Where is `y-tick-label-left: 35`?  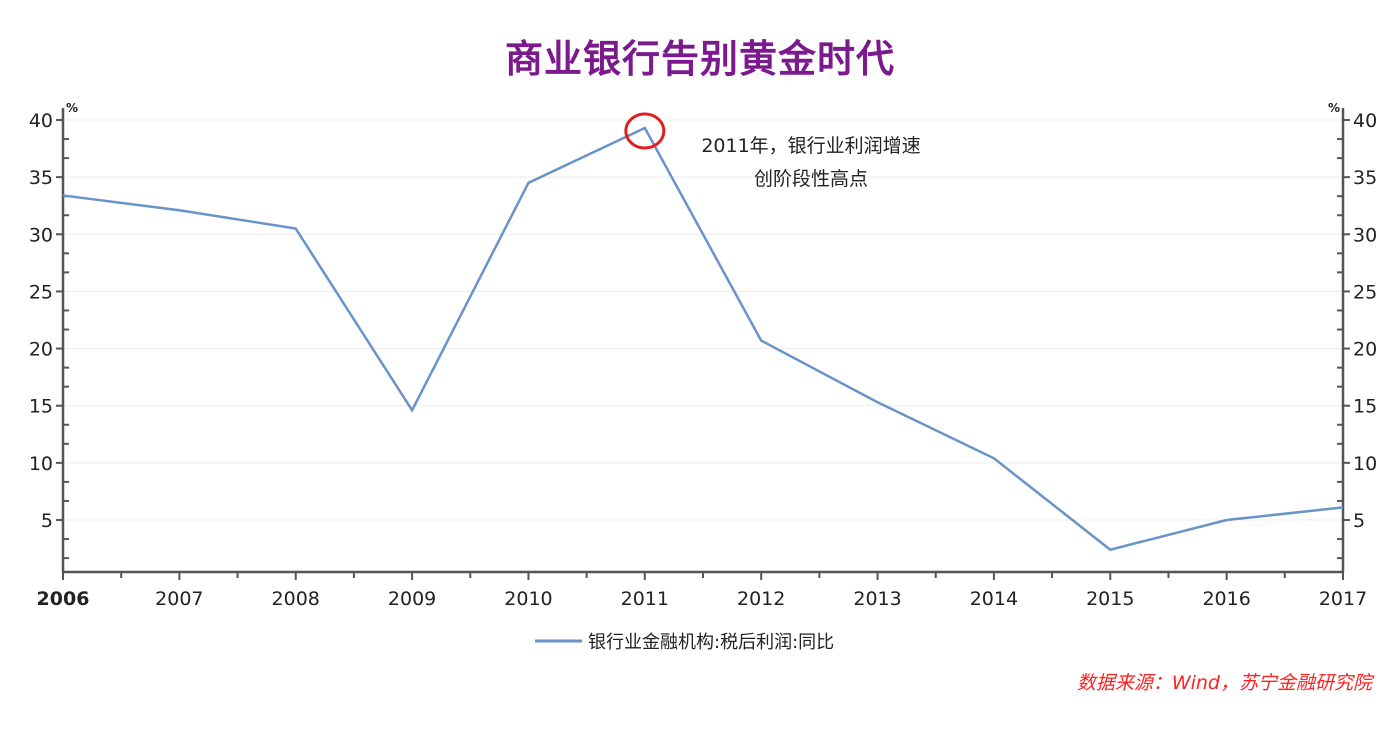 y-tick-label-left: 35 is located at coordinates (41, 178).